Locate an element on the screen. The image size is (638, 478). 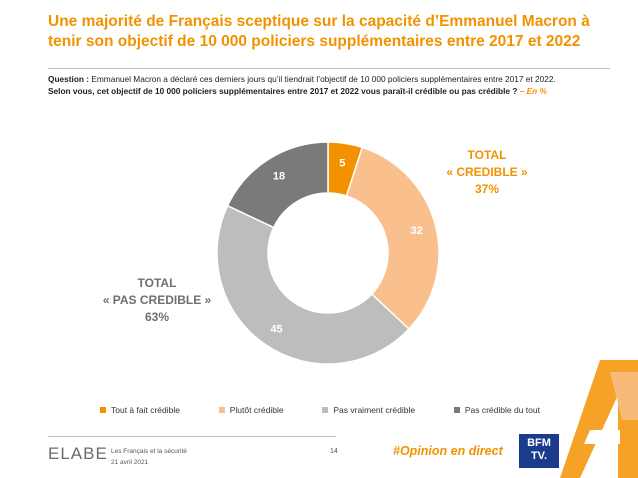
hashtag-opinion: #Opinion en direct is located at coordinates (448, 451).